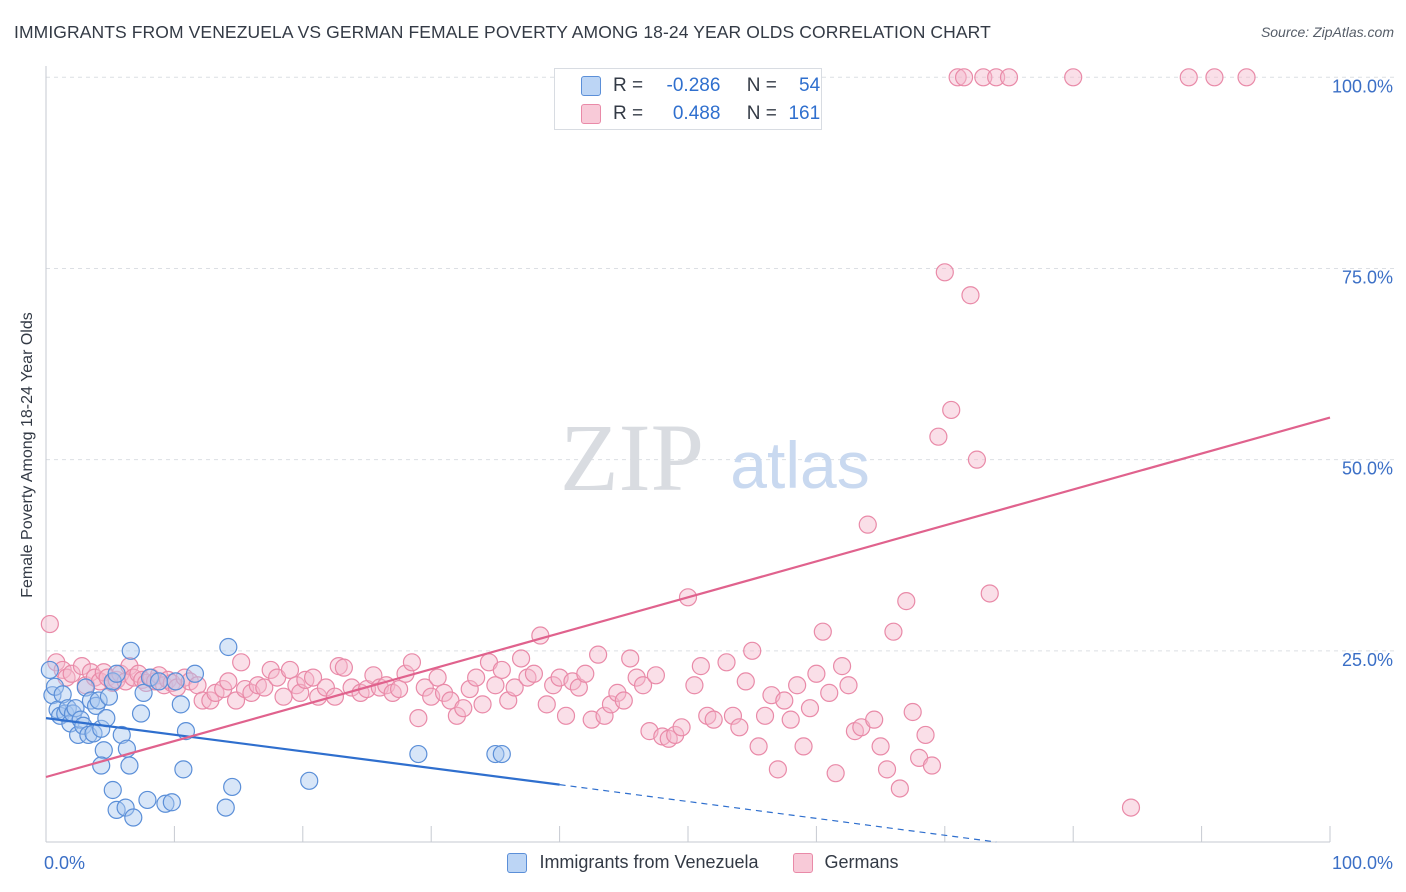 The height and width of the screenshot is (892, 1406). Describe the element at coordinates (1367, 469) in the screenshot. I see `y-tick-label: 50.0%` at that location.